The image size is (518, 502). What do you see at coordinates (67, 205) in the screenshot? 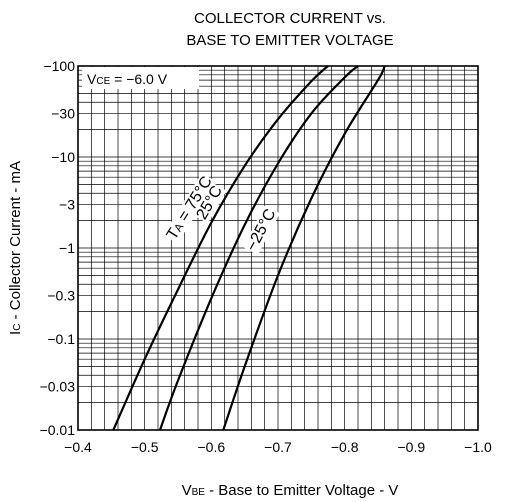
I see `y-tick-label: −3` at bounding box center [67, 205].